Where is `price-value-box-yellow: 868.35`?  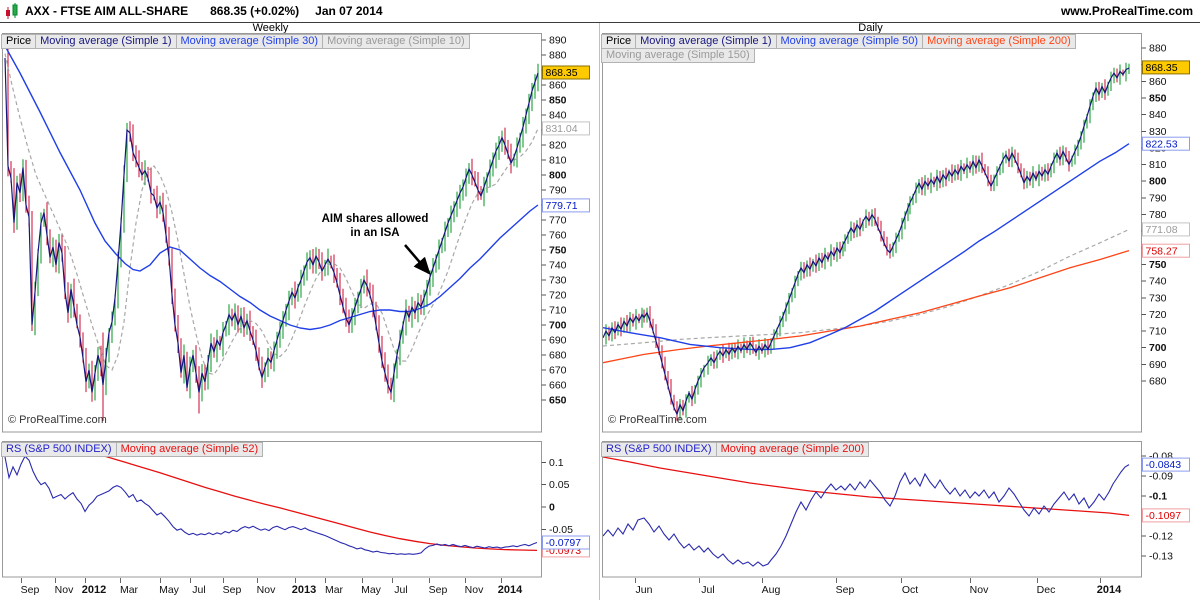
price-value-box-yellow: 868.35 is located at coordinates (566, 72).